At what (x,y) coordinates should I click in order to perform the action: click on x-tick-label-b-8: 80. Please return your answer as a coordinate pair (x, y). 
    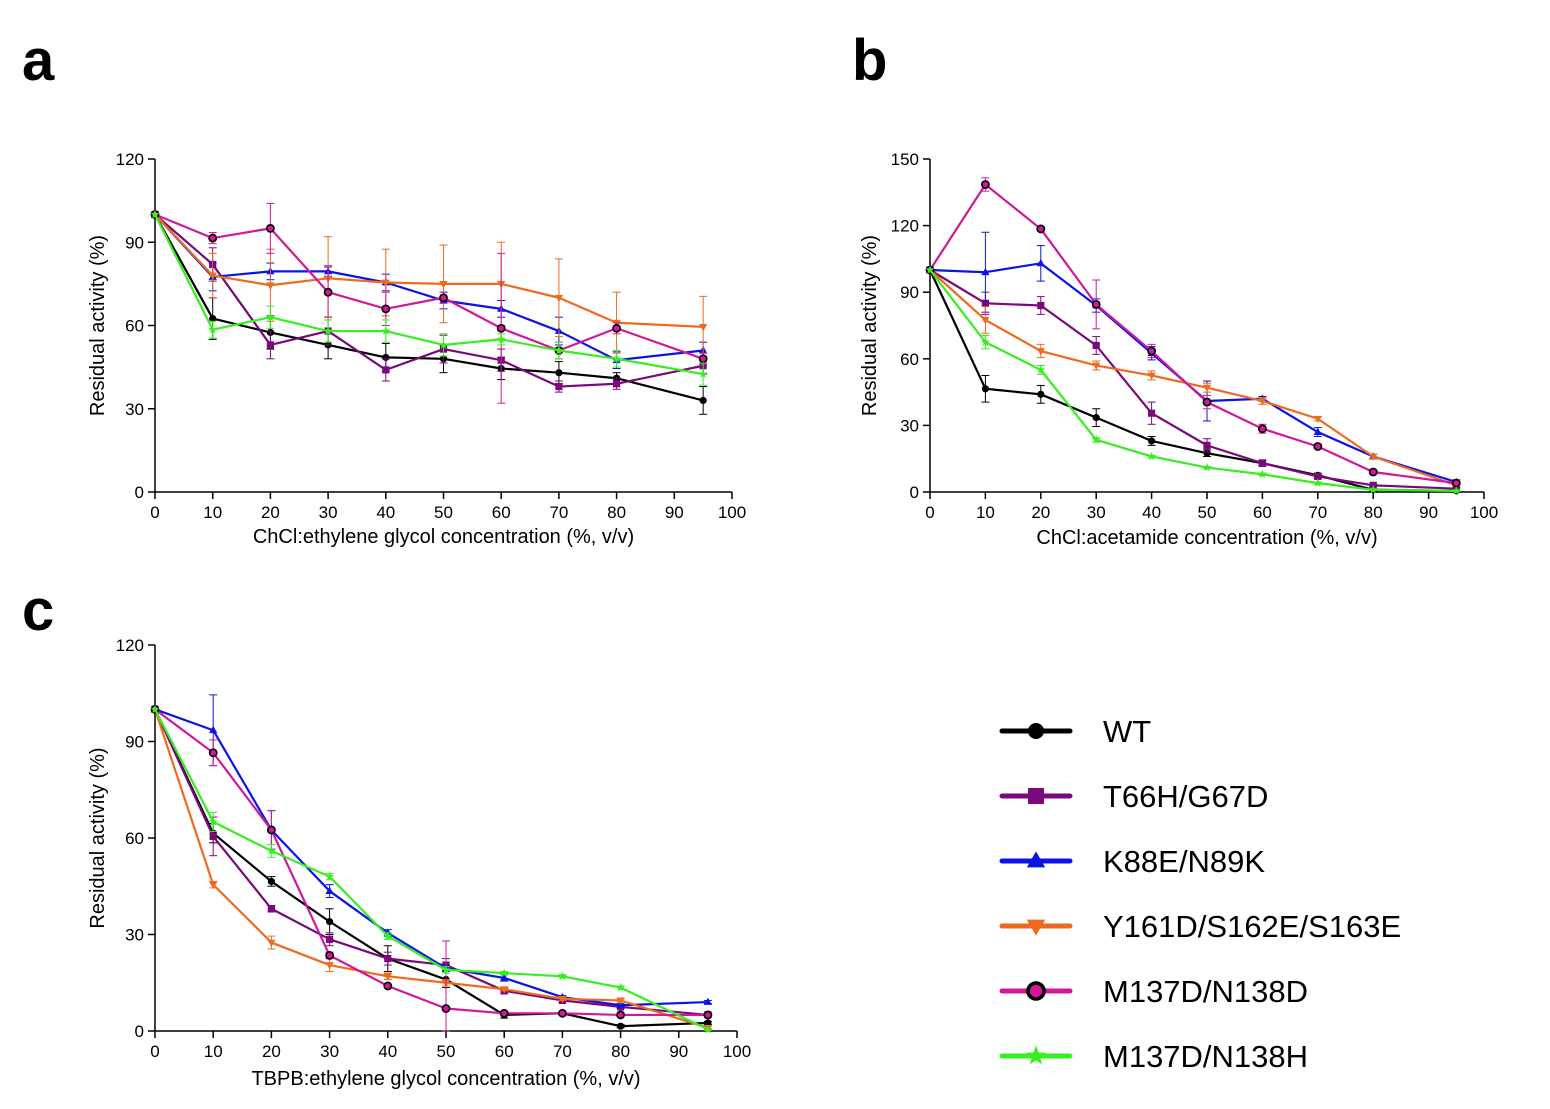
    Looking at the image, I should click on (1373, 512).